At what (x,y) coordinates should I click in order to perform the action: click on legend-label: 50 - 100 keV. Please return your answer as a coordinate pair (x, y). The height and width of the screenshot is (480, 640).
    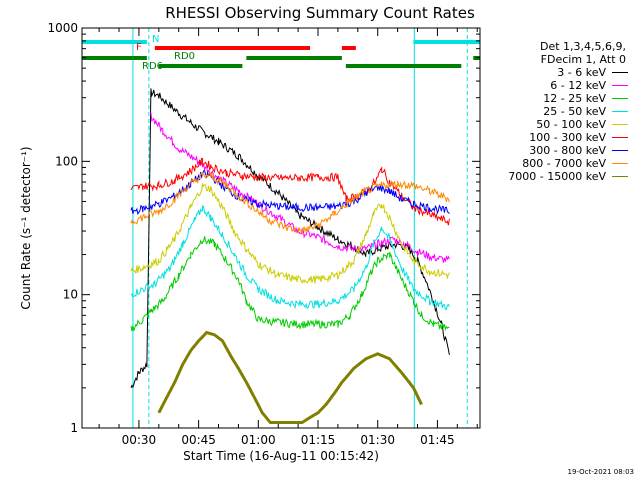
    Looking at the image, I should click on (571, 124).